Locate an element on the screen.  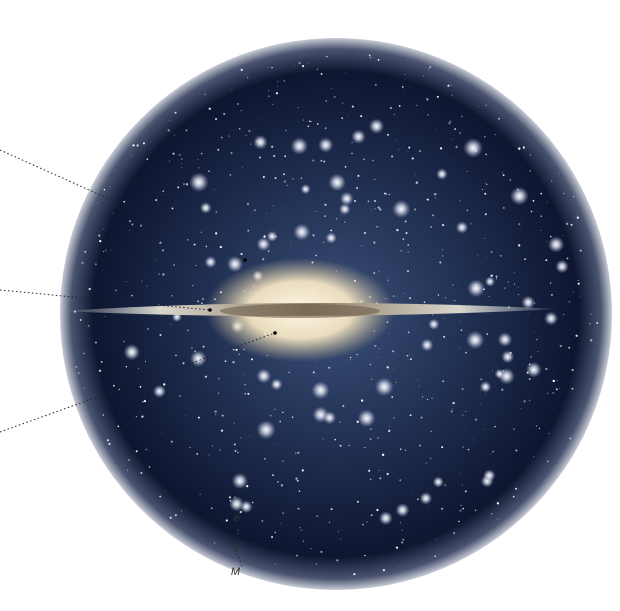
label-fragment: e is located at coordinates (237, 518).